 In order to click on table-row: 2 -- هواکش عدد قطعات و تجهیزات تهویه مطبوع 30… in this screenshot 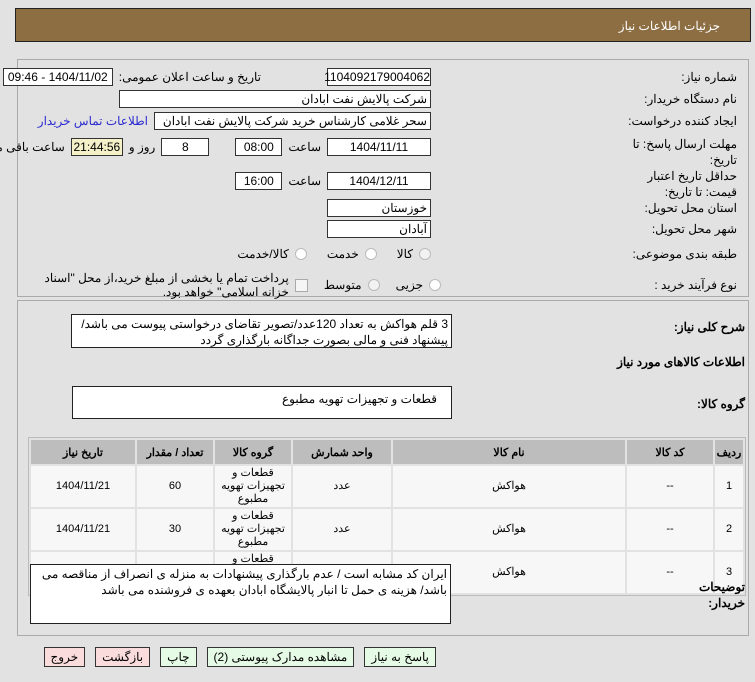, I will do `click(387, 529)`.